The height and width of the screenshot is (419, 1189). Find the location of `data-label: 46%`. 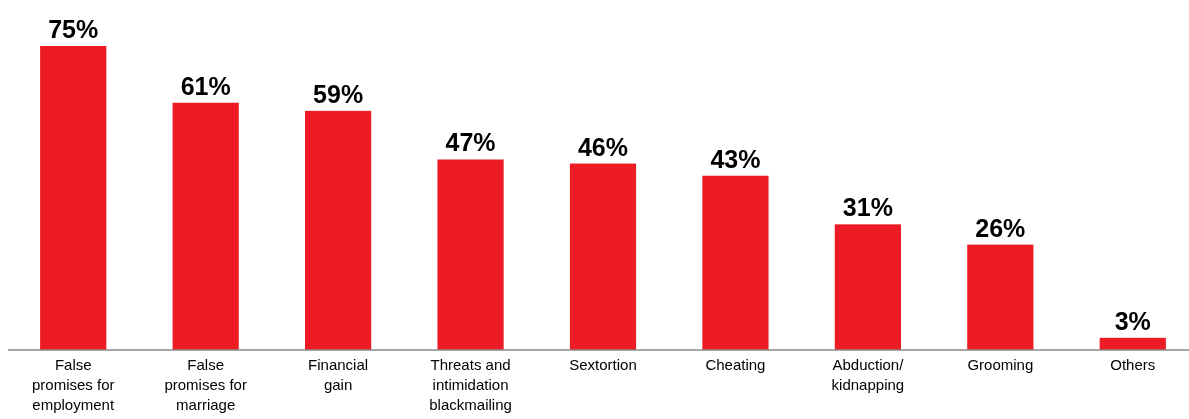

data-label: 46% is located at coordinates (603, 146).